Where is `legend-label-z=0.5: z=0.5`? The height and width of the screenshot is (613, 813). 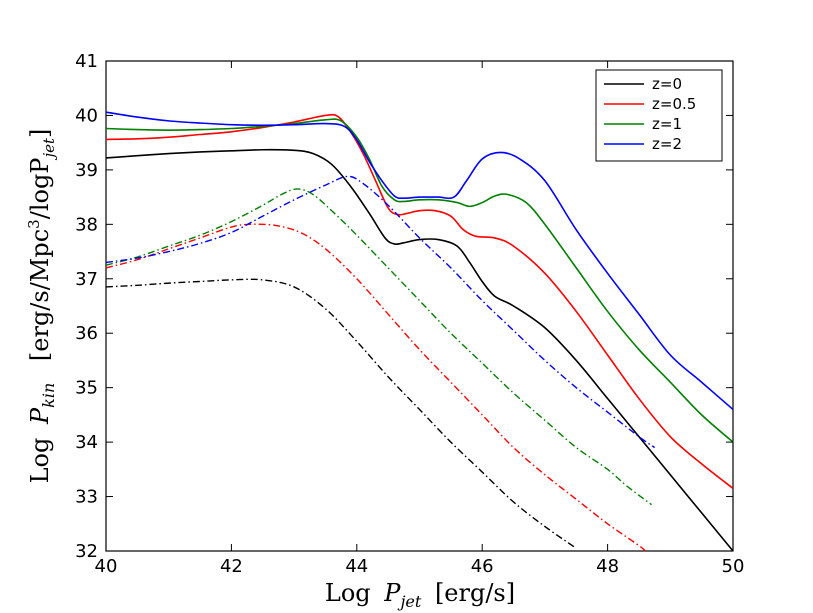 legend-label-z=0.5: z=0.5 is located at coordinates (674, 104).